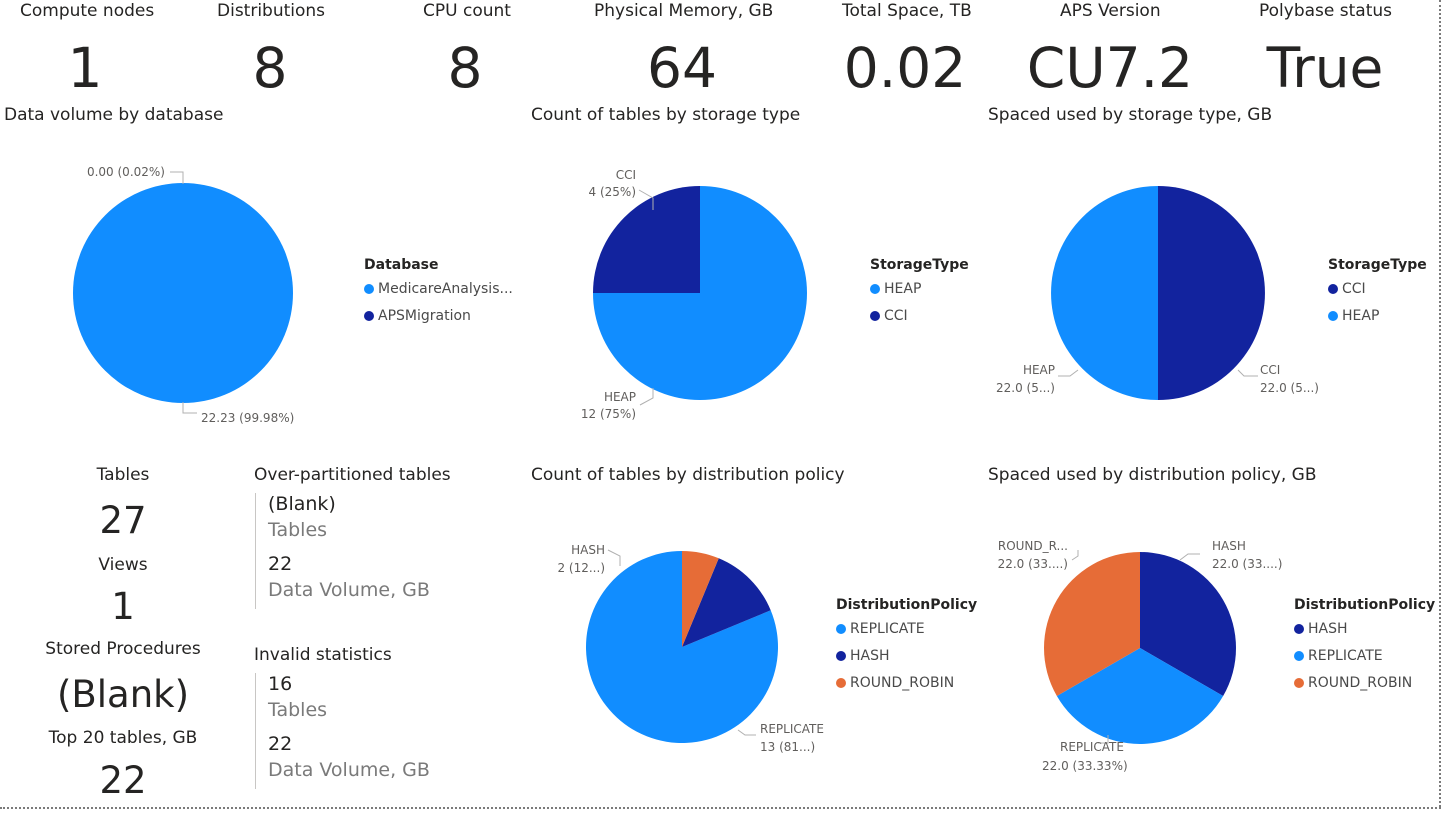 The height and width of the screenshot is (813, 1452). What do you see at coordinates (123, 694) in the screenshot?
I see `stat-value-stored-procedures: (Blank)` at bounding box center [123, 694].